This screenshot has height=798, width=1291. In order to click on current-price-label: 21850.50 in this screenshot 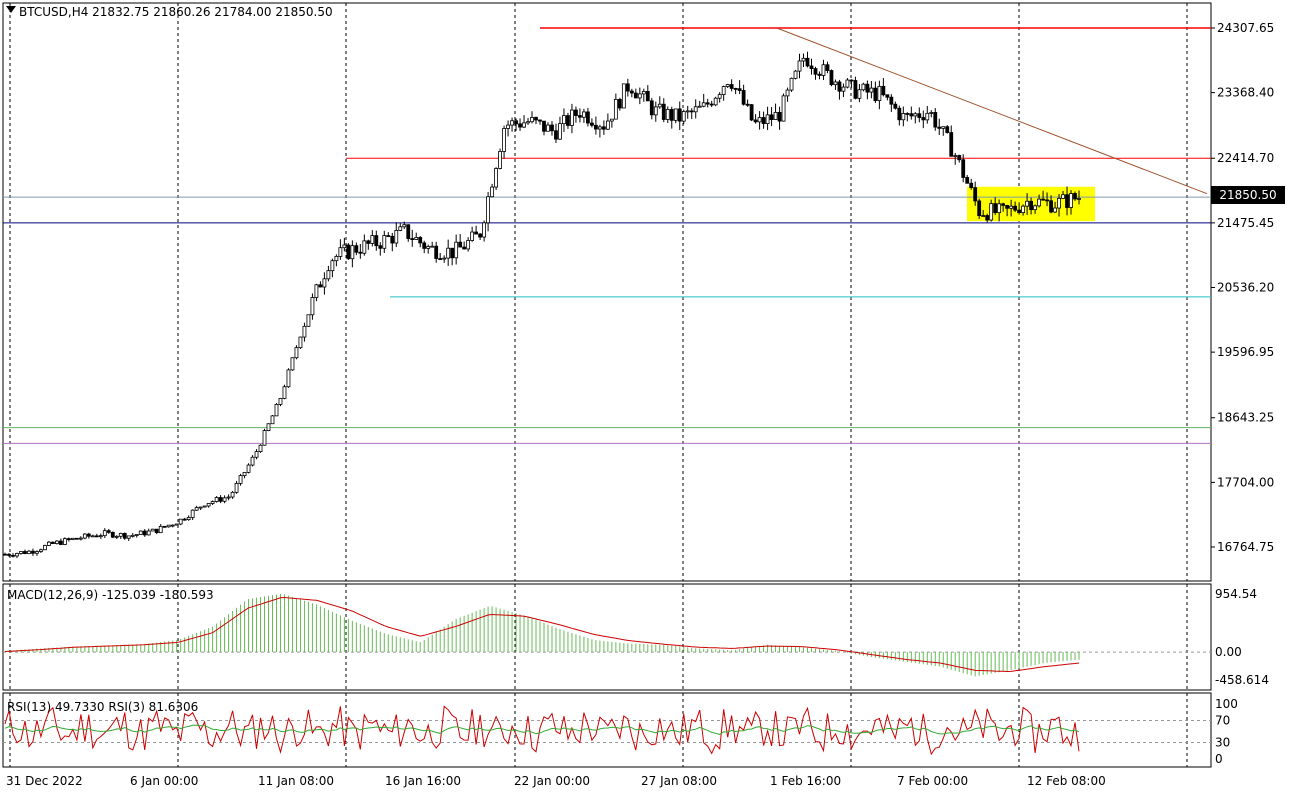, I will do `click(1248, 195)`.